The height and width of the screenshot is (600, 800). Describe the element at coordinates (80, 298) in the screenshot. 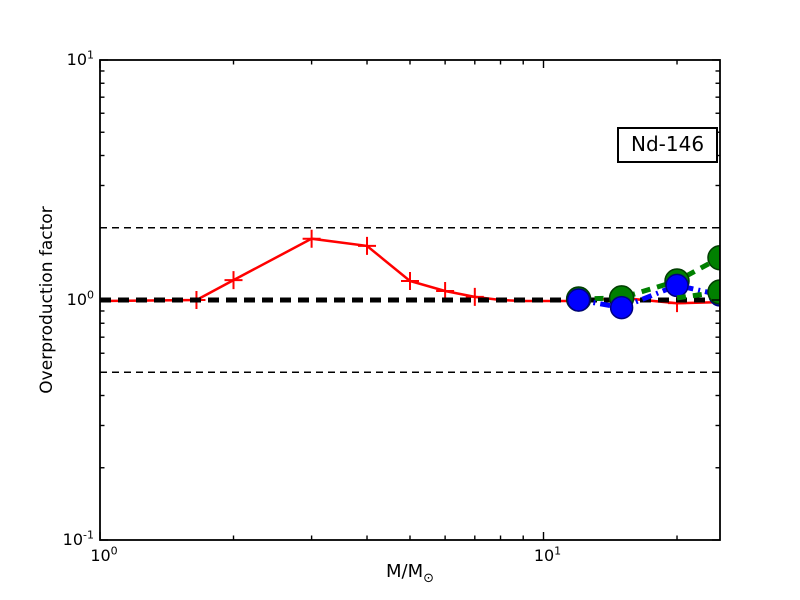

I see `ytick-label-10e0: 10⁰` at that location.